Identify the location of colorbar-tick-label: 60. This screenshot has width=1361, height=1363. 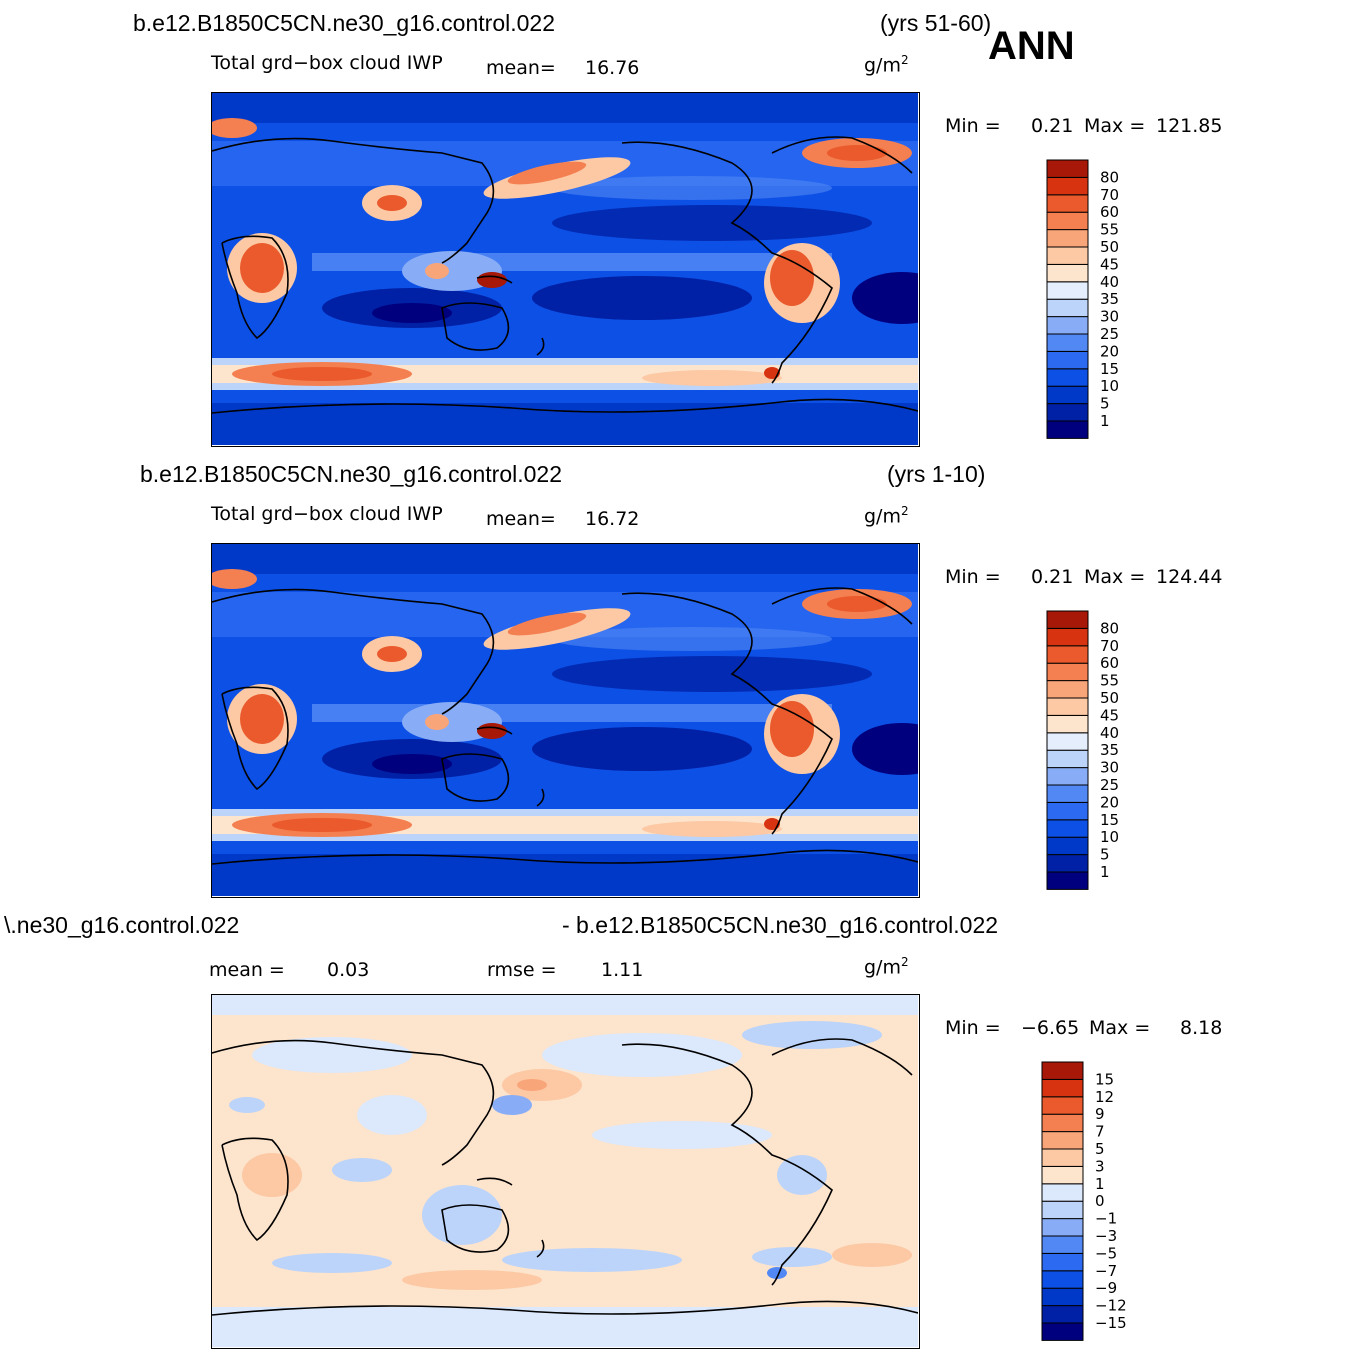
(1109, 663).